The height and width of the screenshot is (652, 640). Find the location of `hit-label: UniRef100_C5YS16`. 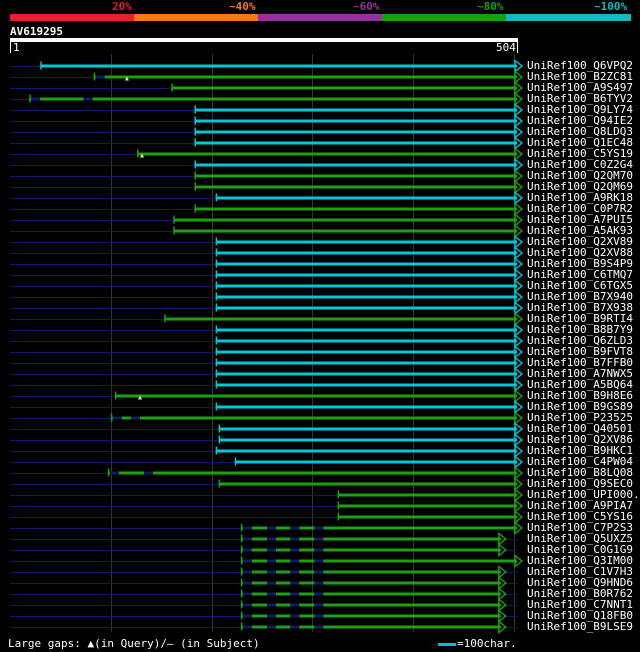

hit-label: UniRef100_C5YS16 is located at coordinates (580, 516).